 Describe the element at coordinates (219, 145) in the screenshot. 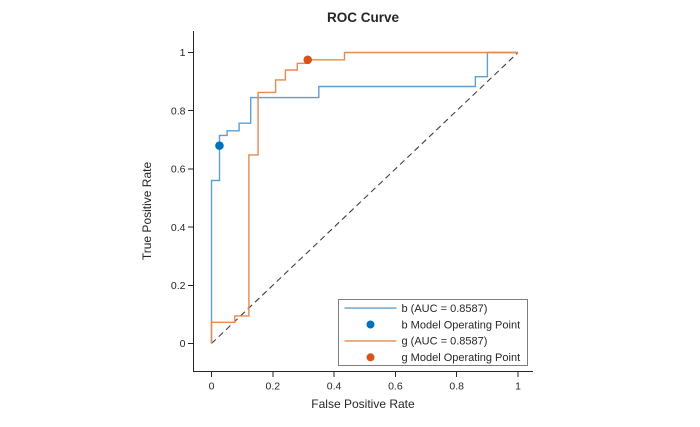

I see `operating-point-marker-b` at that location.